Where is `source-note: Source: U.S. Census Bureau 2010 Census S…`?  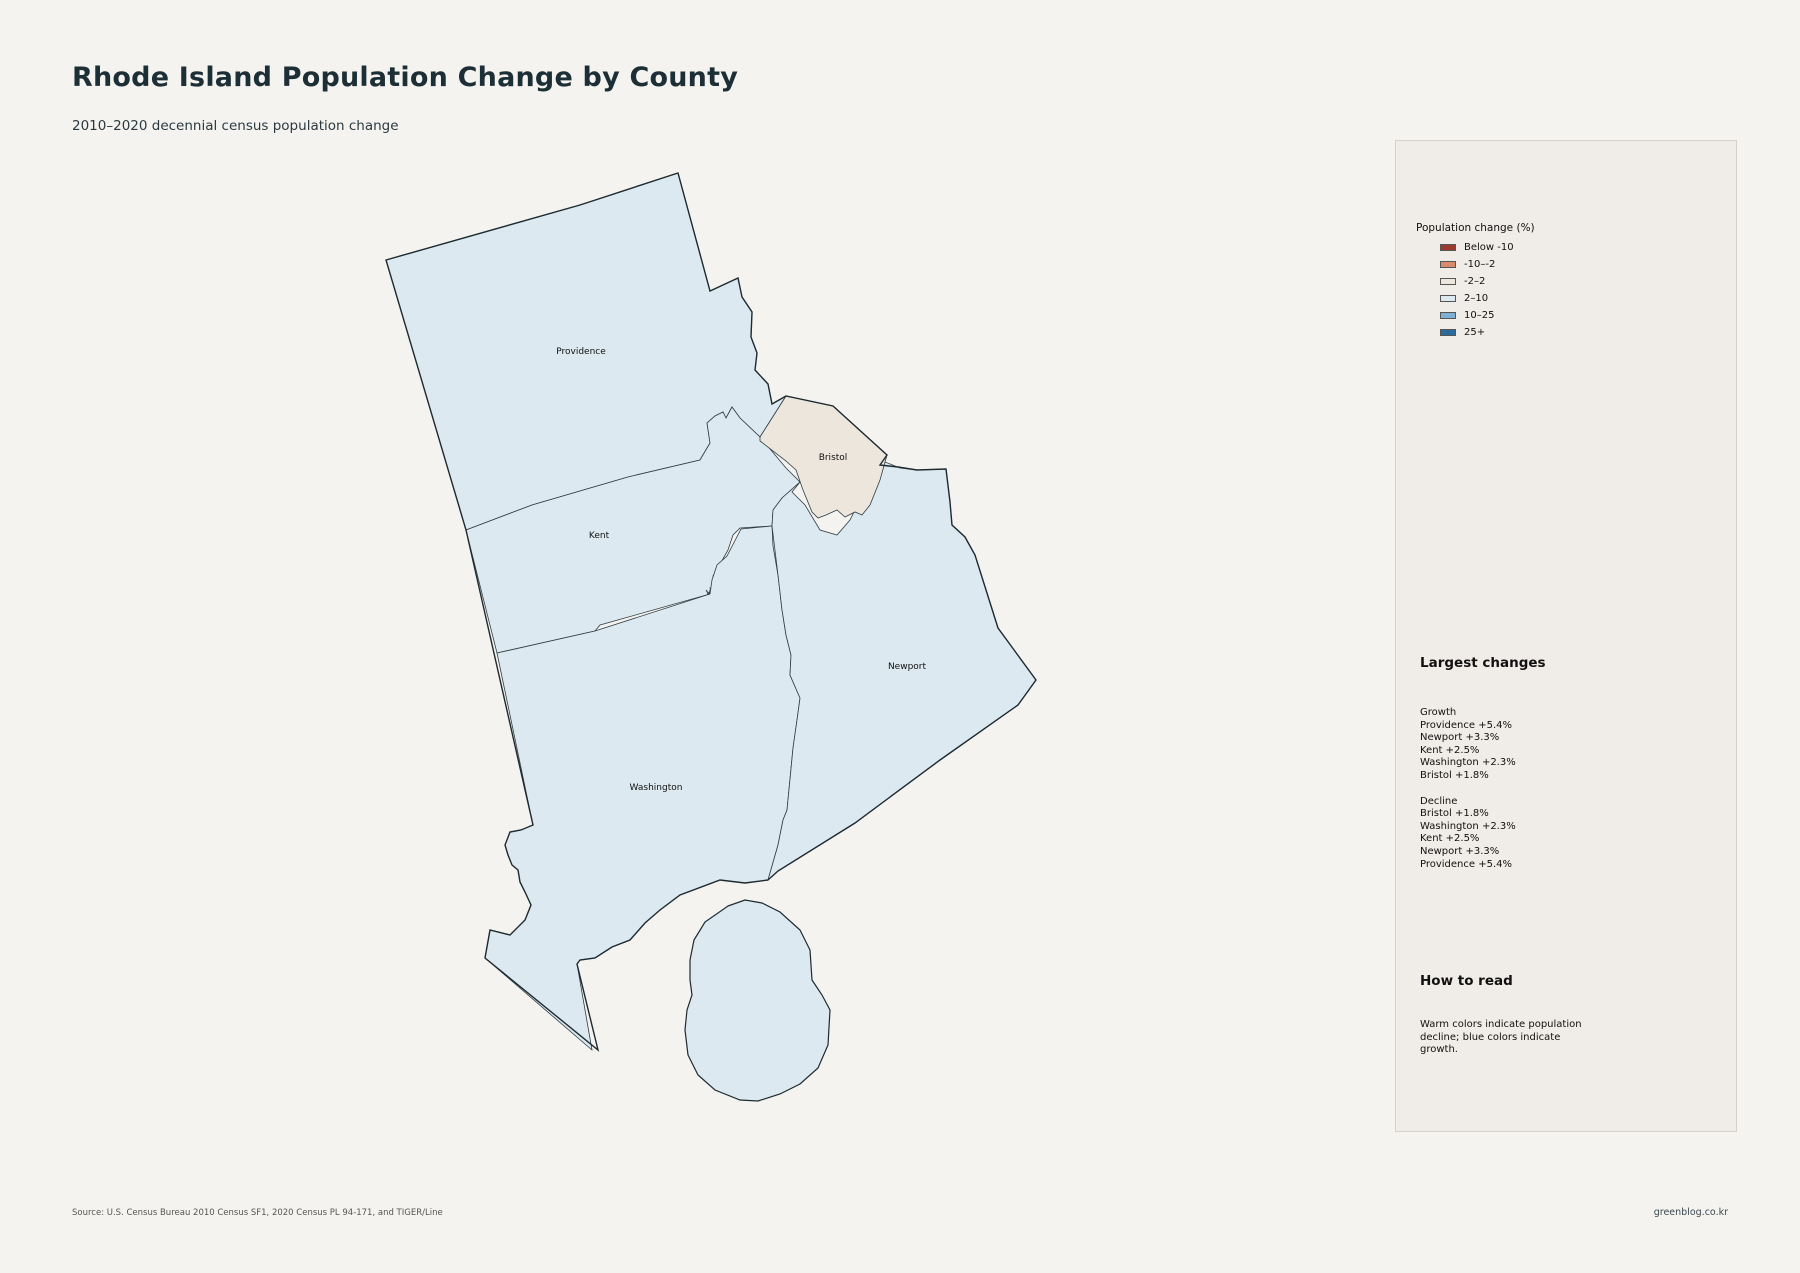
source-note: Source: U.S. Census Bureau 2010 Census S… is located at coordinates (257, 1213).